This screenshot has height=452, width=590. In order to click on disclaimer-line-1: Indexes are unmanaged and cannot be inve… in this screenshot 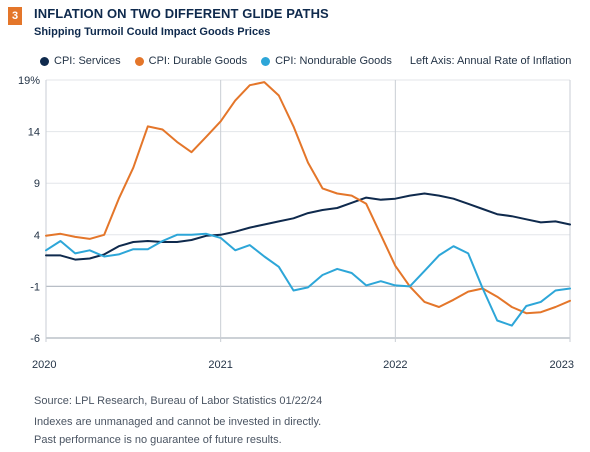, I will do `click(178, 422)`.